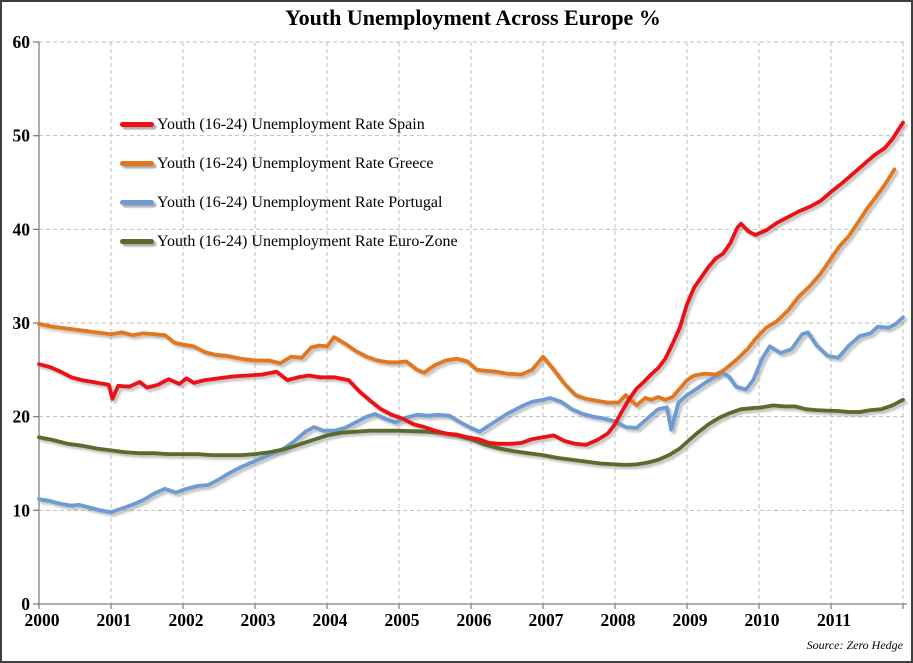 The image size is (913, 663). What do you see at coordinates (762, 620) in the screenshot?
I see `x-tick-label-2010: 2010` at bounding box center [762, 620].